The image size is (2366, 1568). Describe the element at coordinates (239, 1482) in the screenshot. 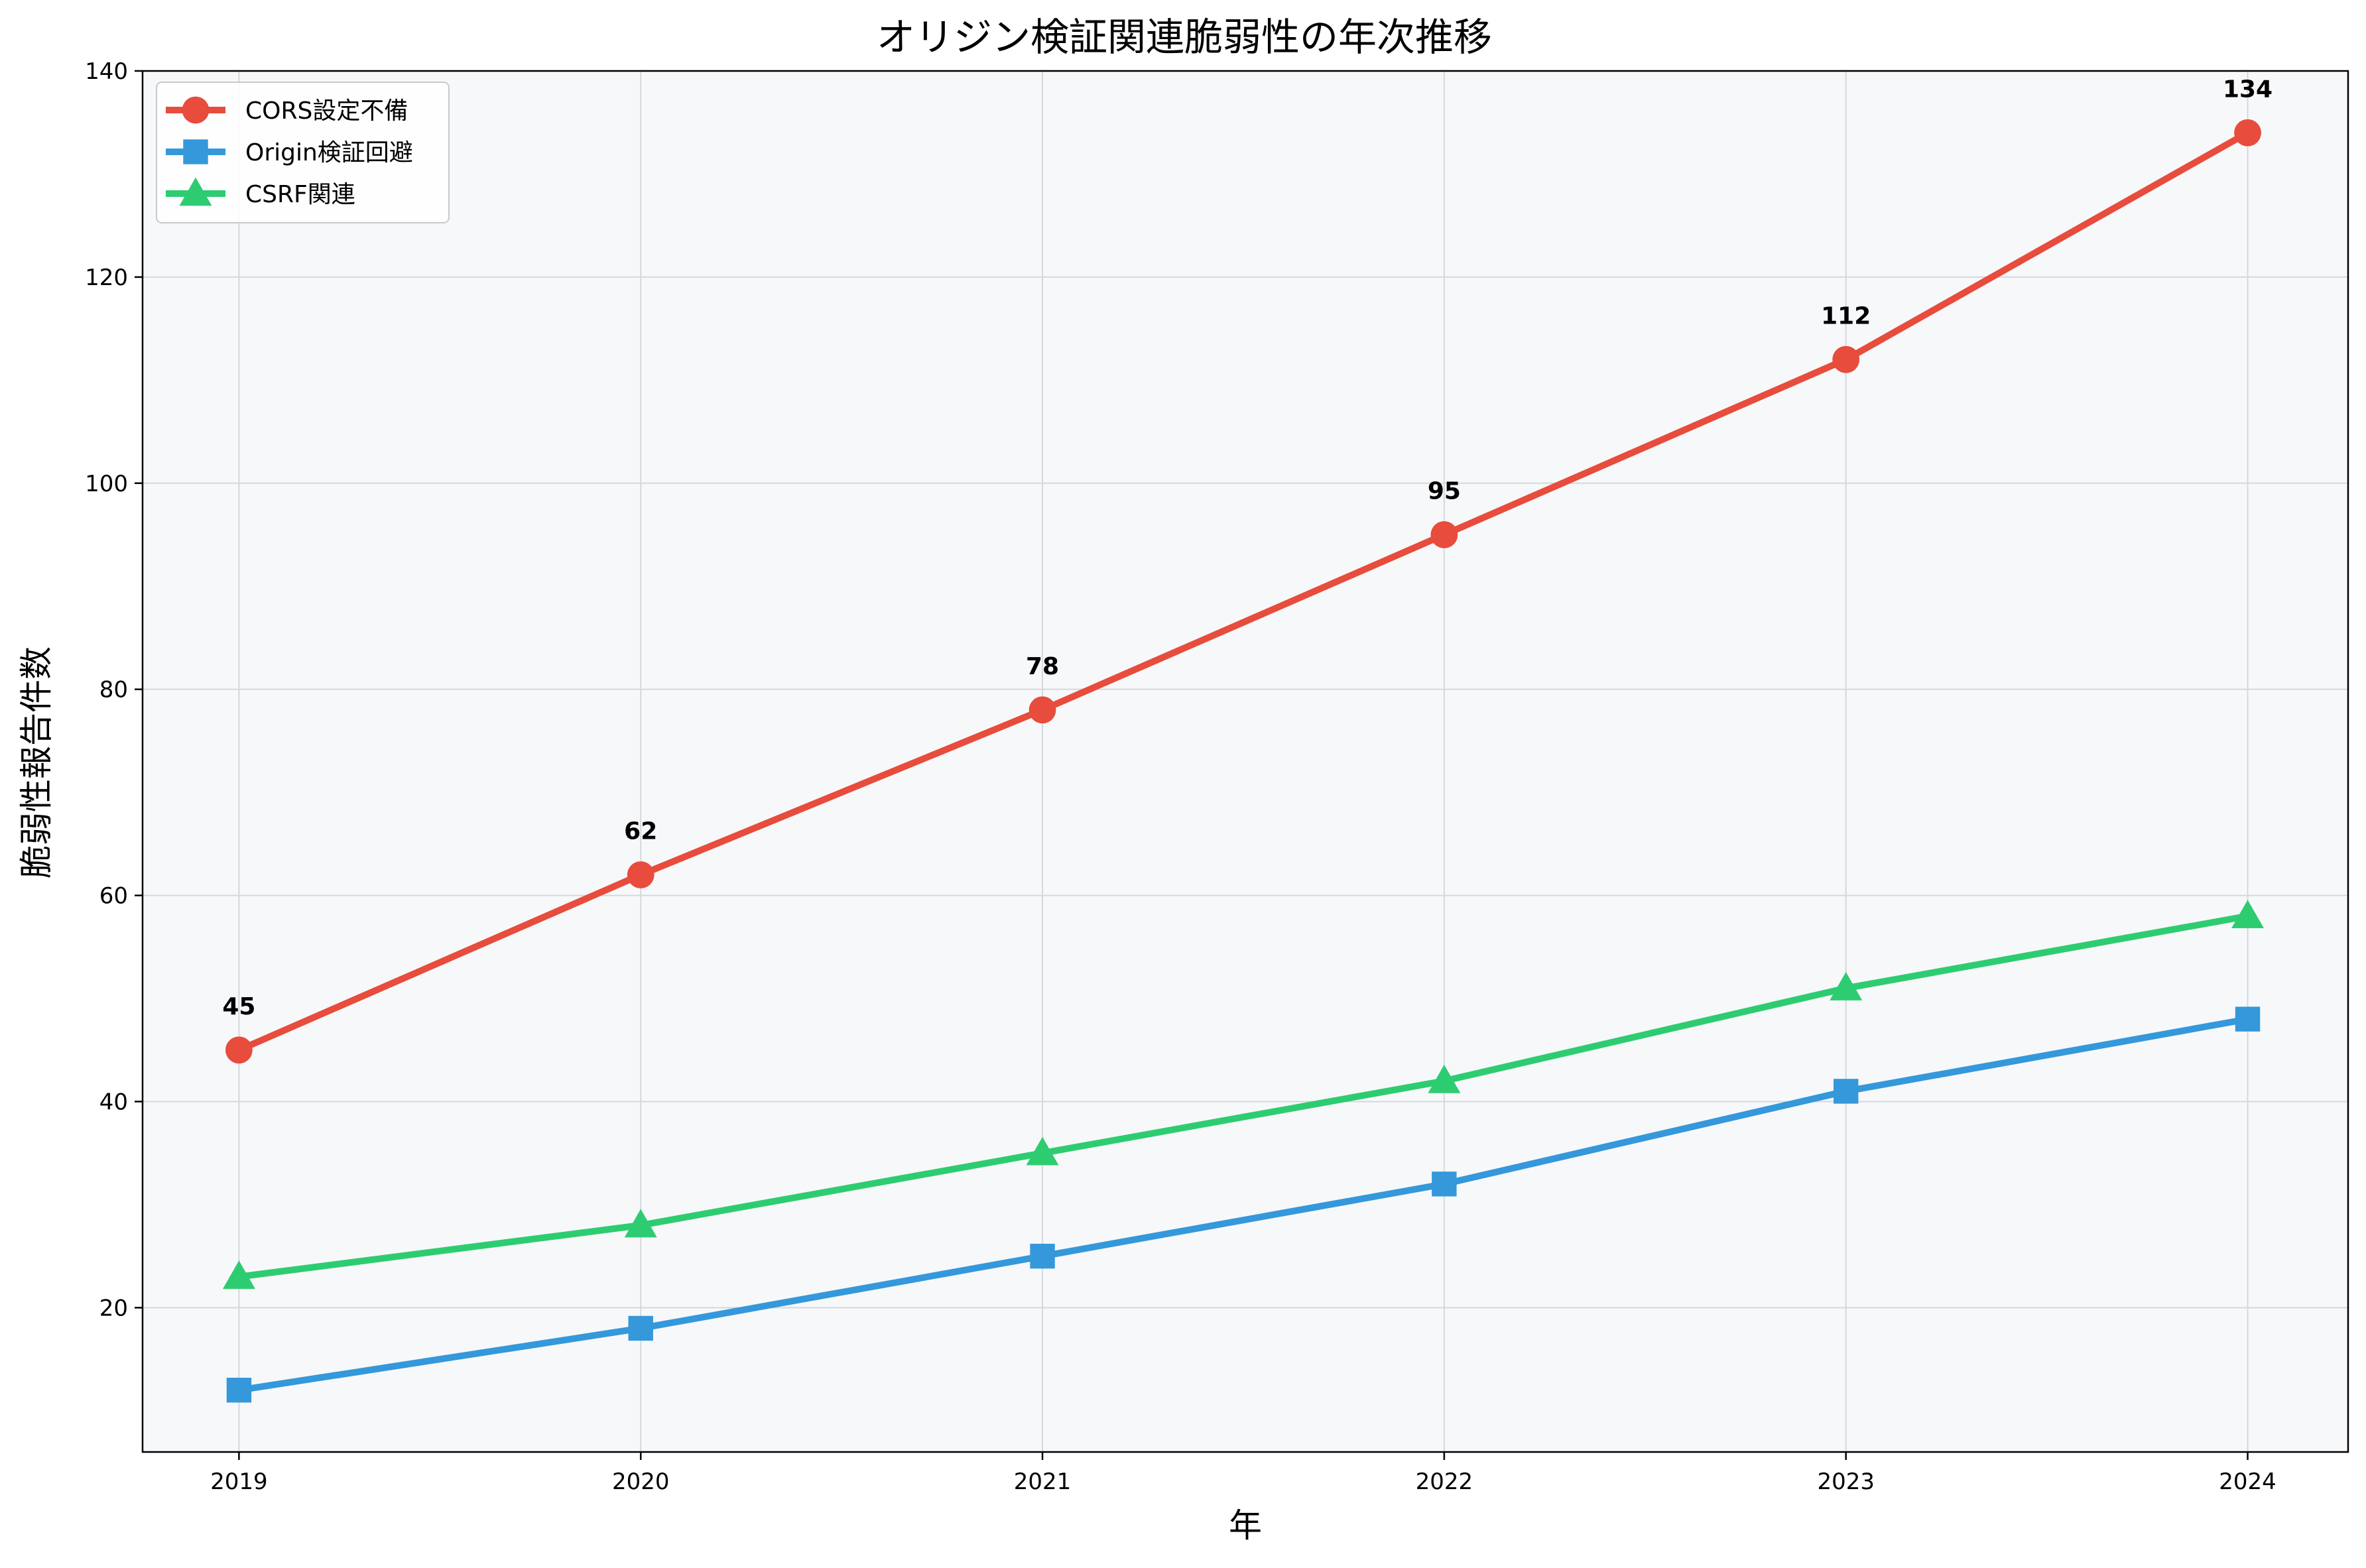

I see `x-tick-label: 2019` at that location.